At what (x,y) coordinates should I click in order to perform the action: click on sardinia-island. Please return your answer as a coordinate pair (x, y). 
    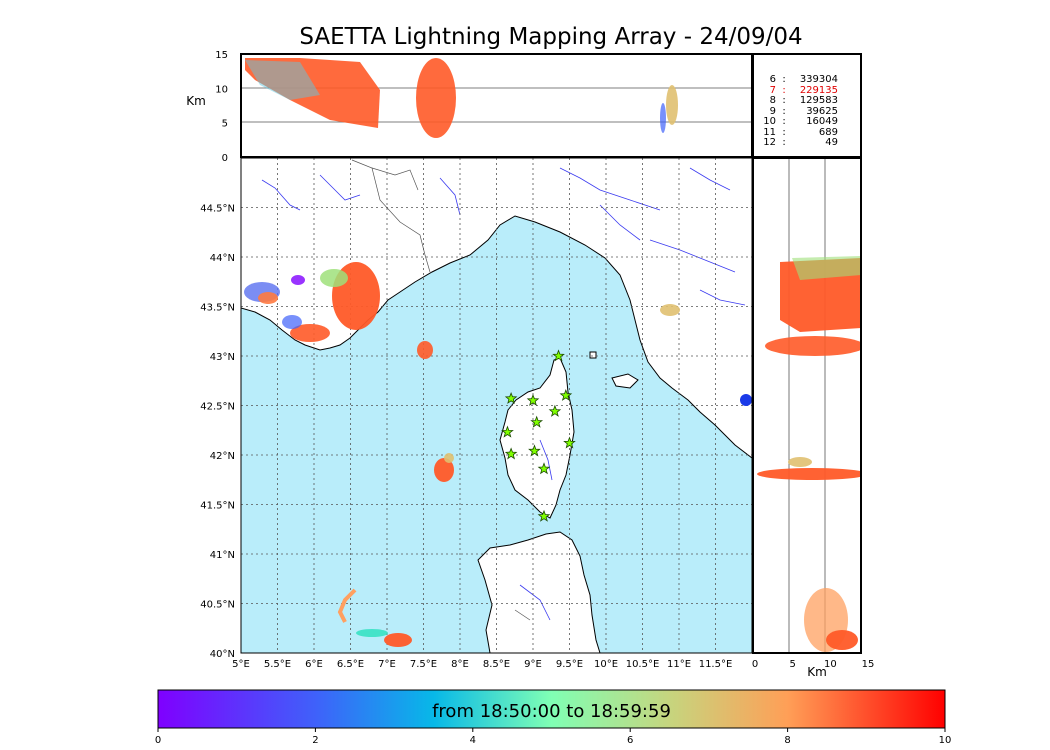
    Looking at the image, I should click on (539, 592).